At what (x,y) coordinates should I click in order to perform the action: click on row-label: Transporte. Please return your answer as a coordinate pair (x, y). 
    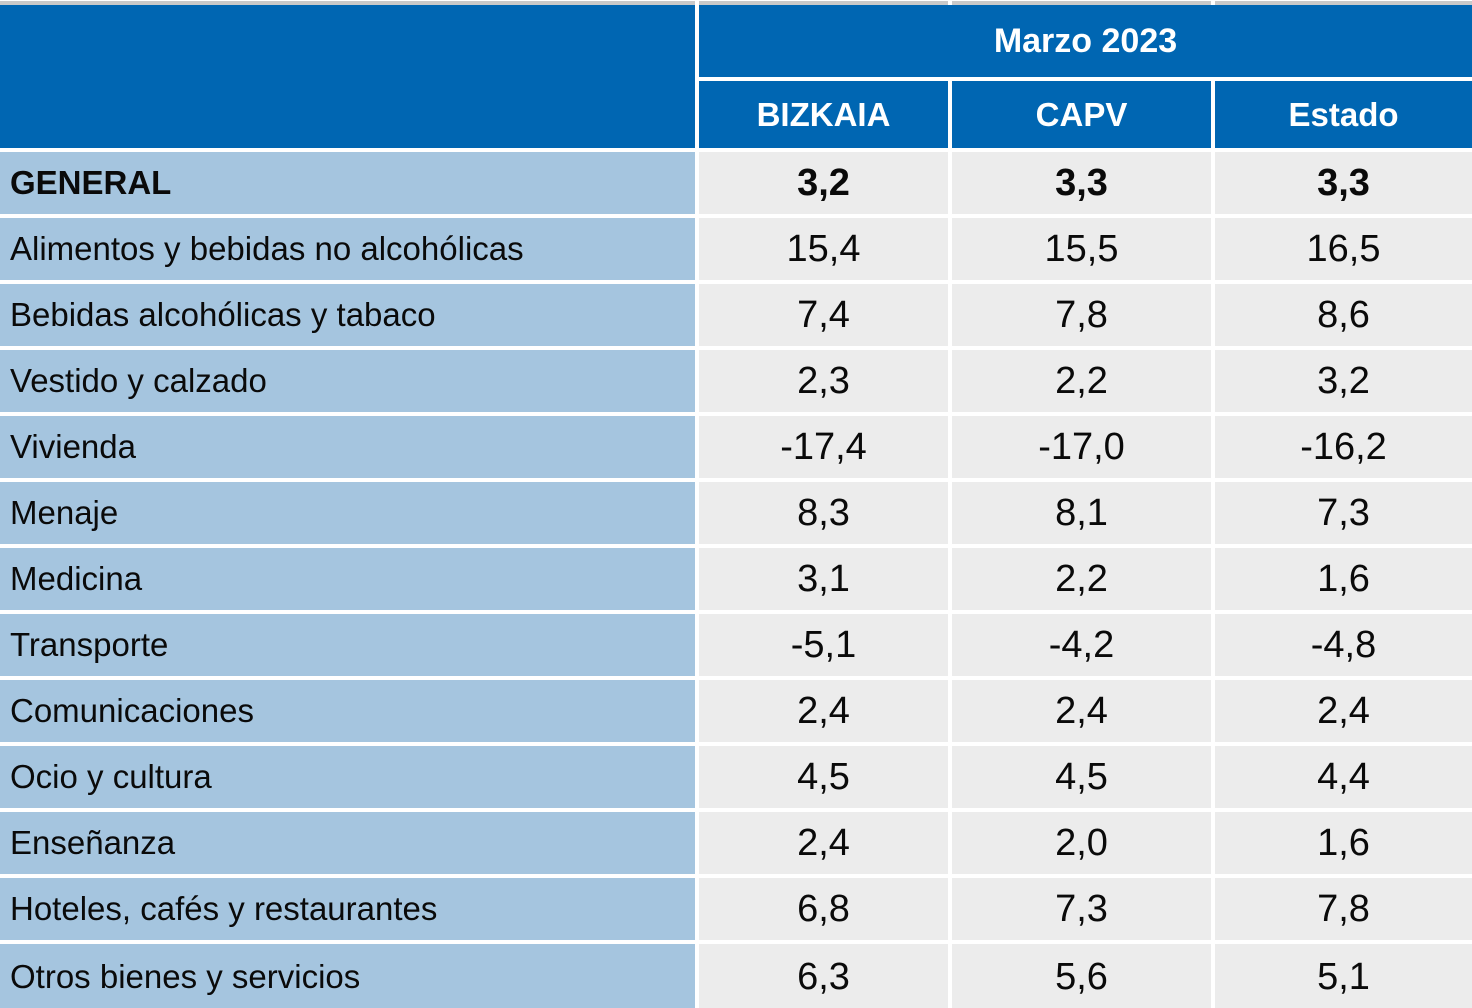
    Looking at the image, I should click on (347, 645).